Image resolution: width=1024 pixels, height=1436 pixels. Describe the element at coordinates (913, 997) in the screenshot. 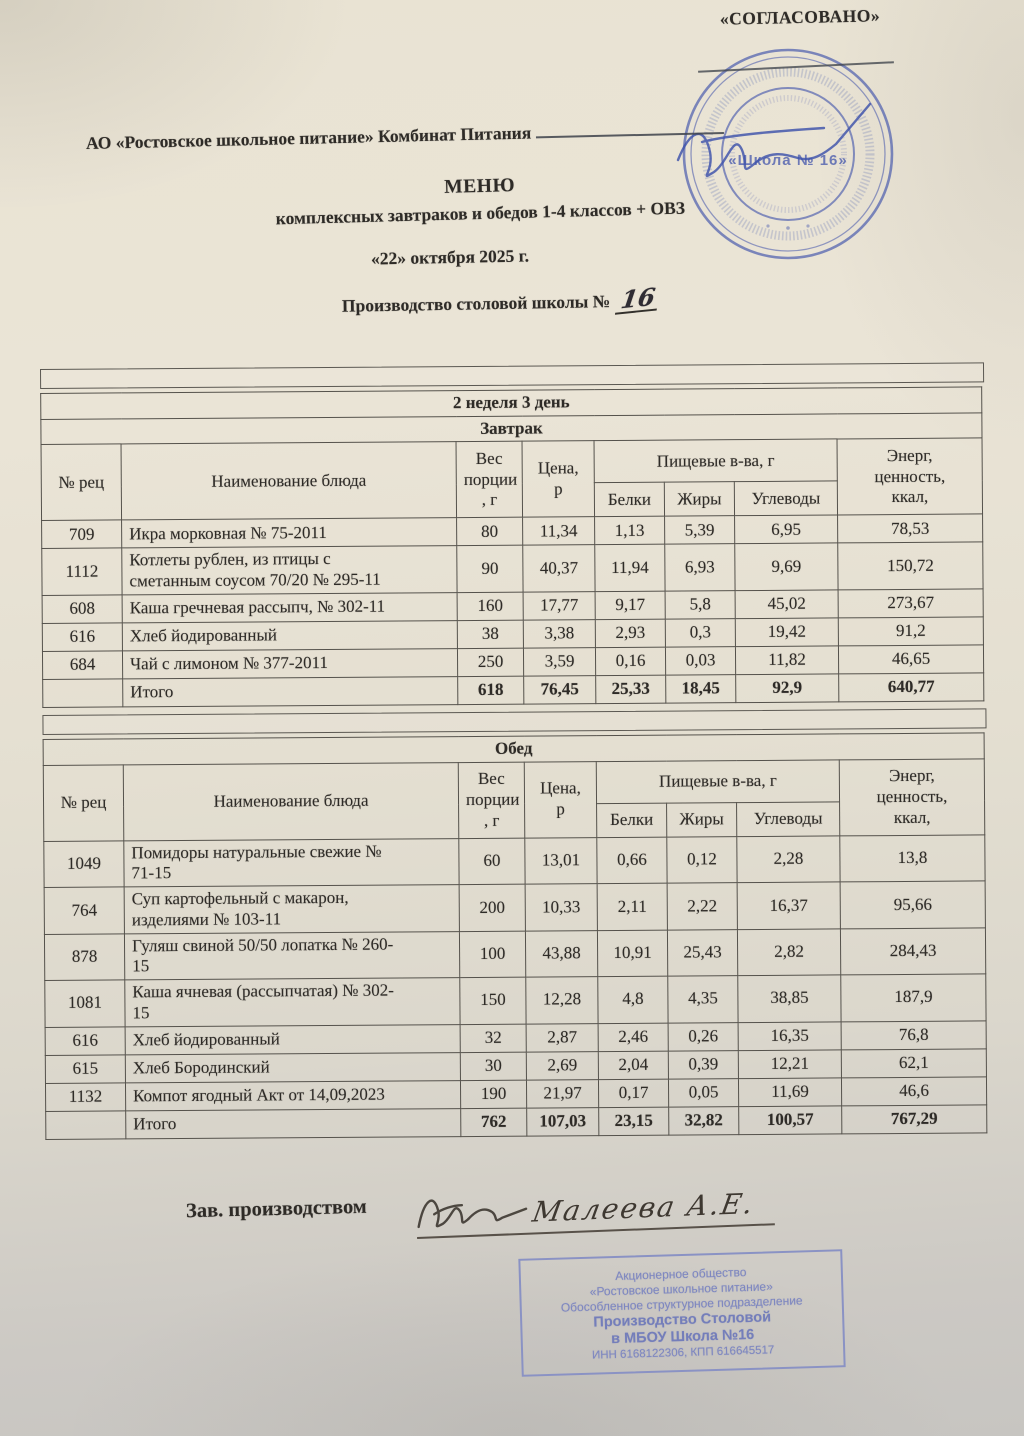

I see `table-cell: 187,9` at that location.